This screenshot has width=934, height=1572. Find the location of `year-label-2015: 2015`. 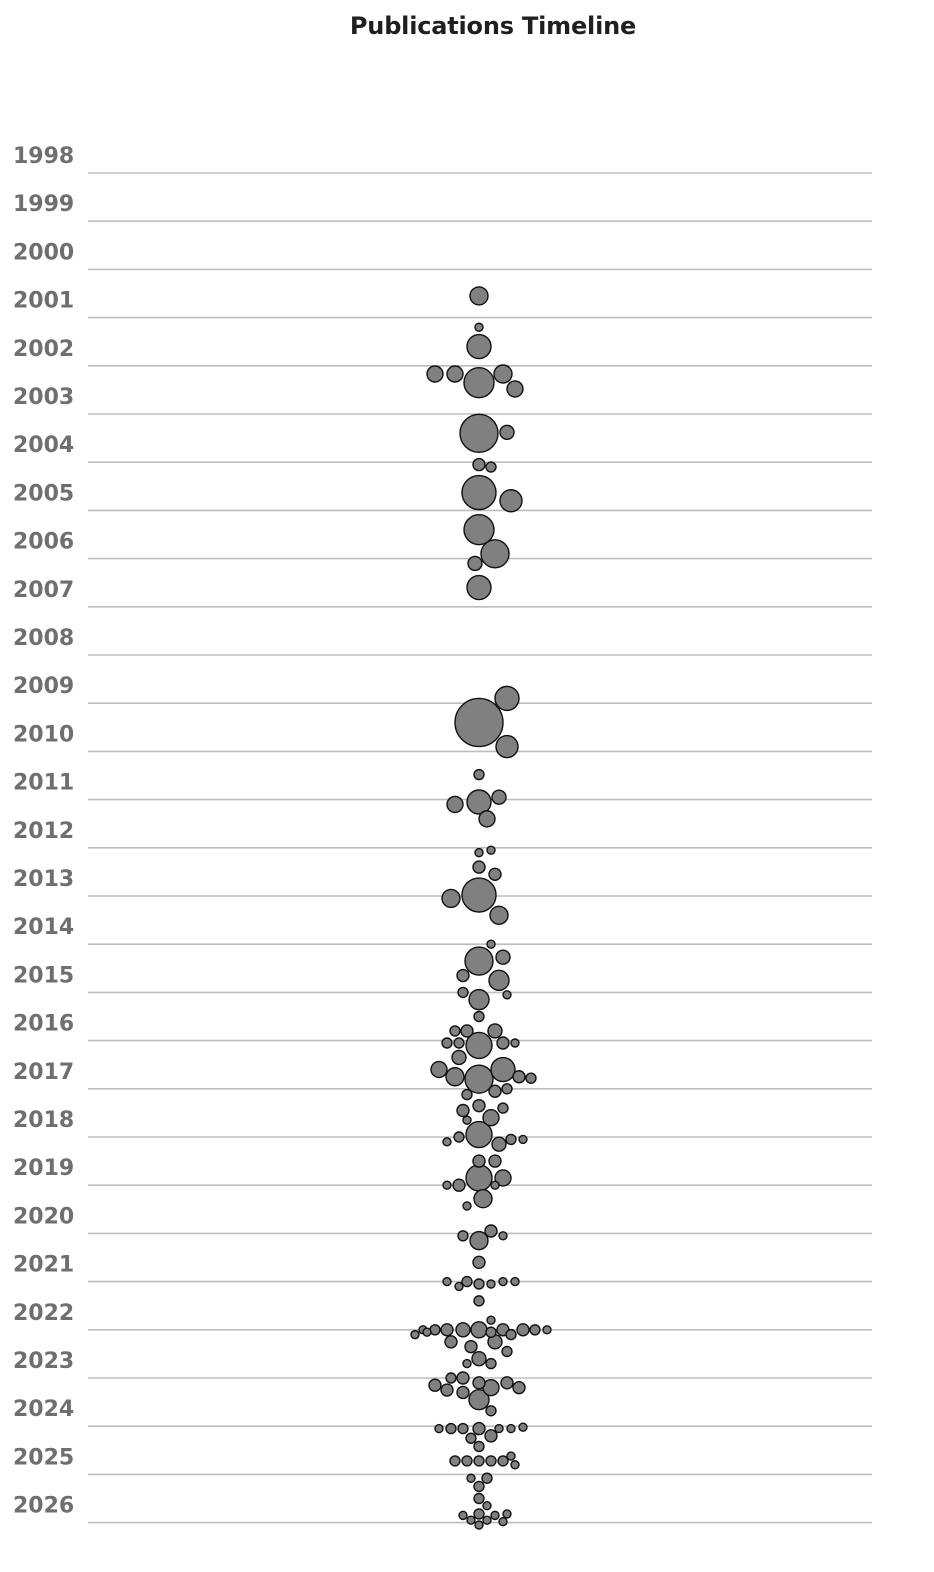

year-label-2015: 2015 is located at coordinates (43, 975).